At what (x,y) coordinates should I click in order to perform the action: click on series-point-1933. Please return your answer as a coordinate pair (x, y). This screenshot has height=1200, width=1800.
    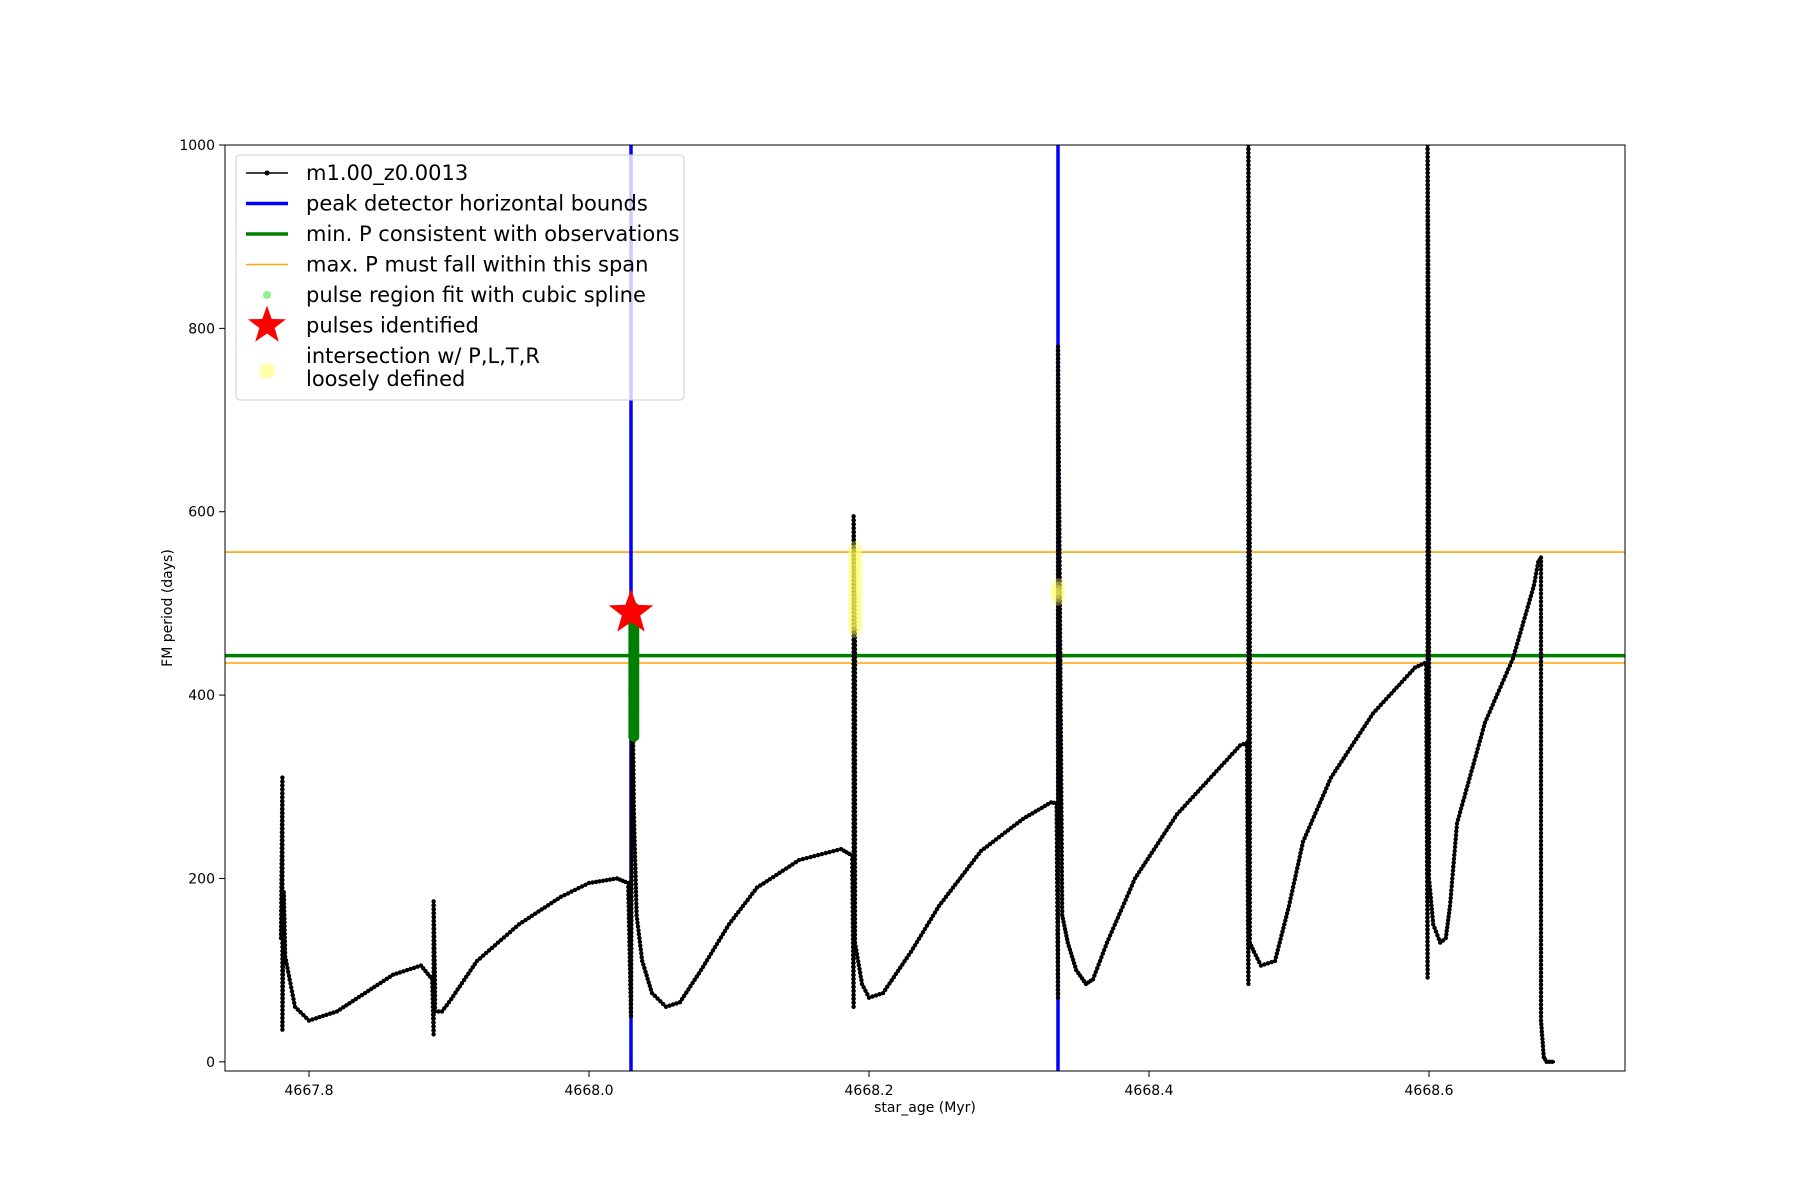
    Looking at the image, I should click on (1277, 953).